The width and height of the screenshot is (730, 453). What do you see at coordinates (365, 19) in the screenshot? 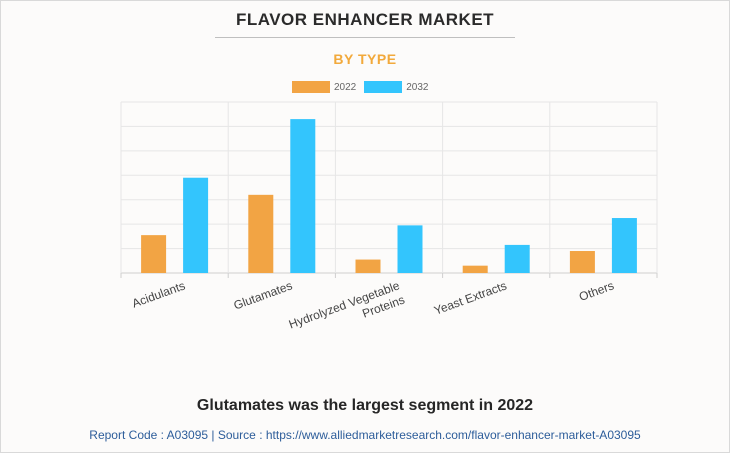
I see `chart-title: FLAVOR ENHANCER MARKET` at bounding box center [365, 19].